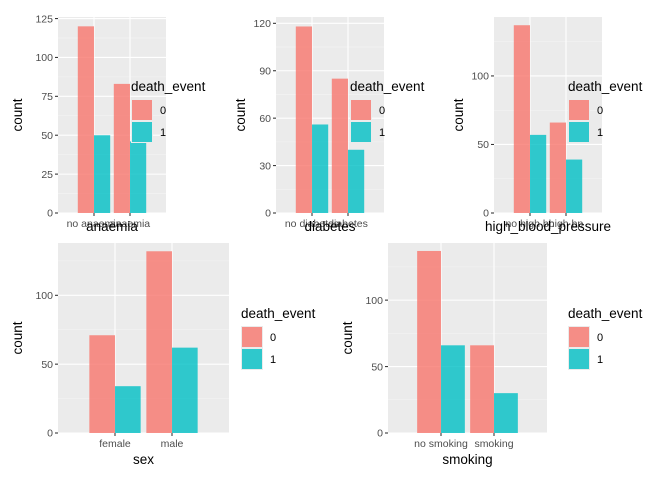  What do you see at coordinates (566, 224) in the screenshot?
I see `x-tick-label: high bp` at bounding box center [566, 224].